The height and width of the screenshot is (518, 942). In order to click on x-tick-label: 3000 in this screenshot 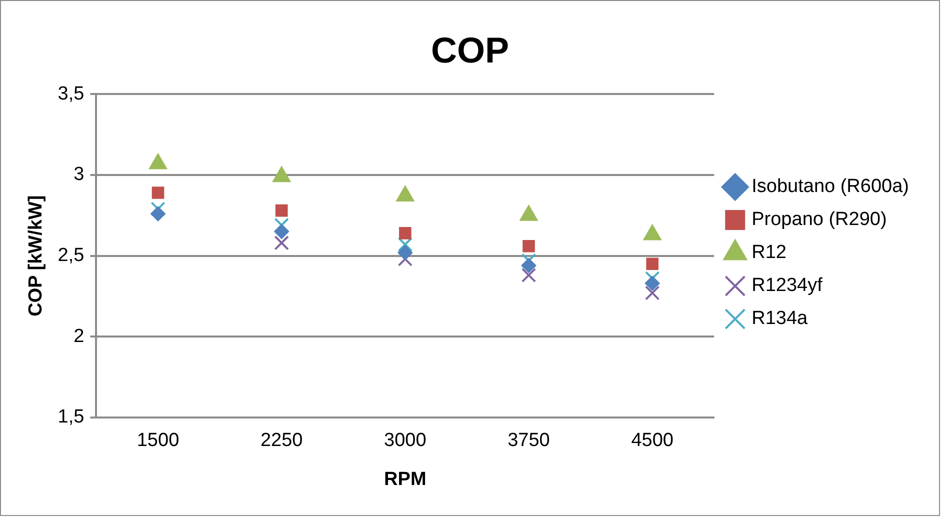, I will do `click(405, 441)`.